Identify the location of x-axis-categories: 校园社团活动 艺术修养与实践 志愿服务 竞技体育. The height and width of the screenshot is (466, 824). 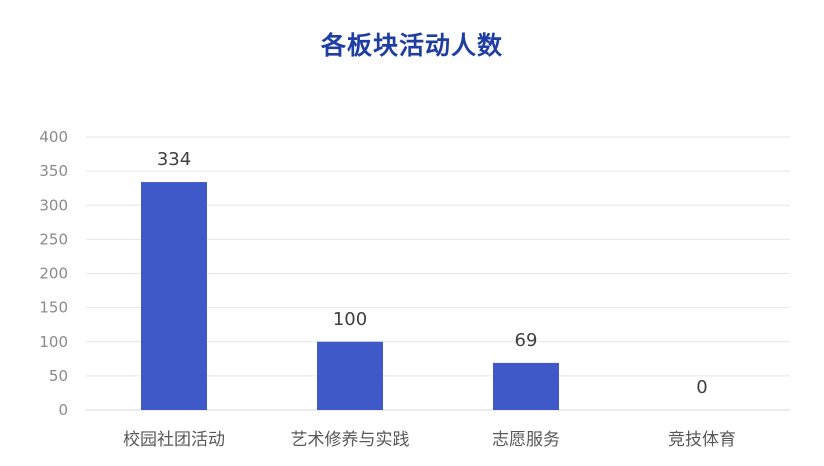
(429, 440).